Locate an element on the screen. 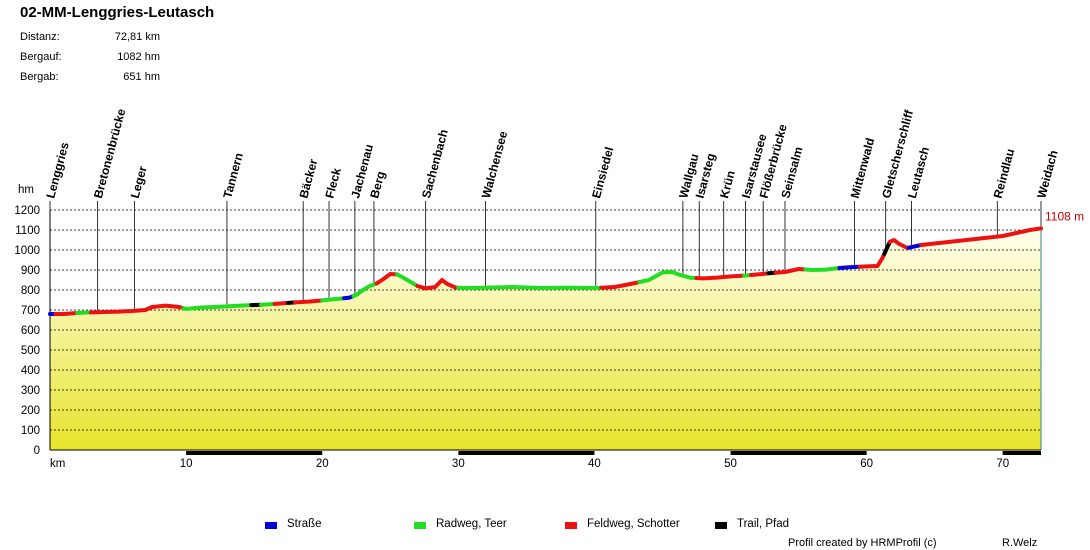 This screenshot has width=1090, height=550. x-tick-label-20: 20 is located at coordinates (322, 464).